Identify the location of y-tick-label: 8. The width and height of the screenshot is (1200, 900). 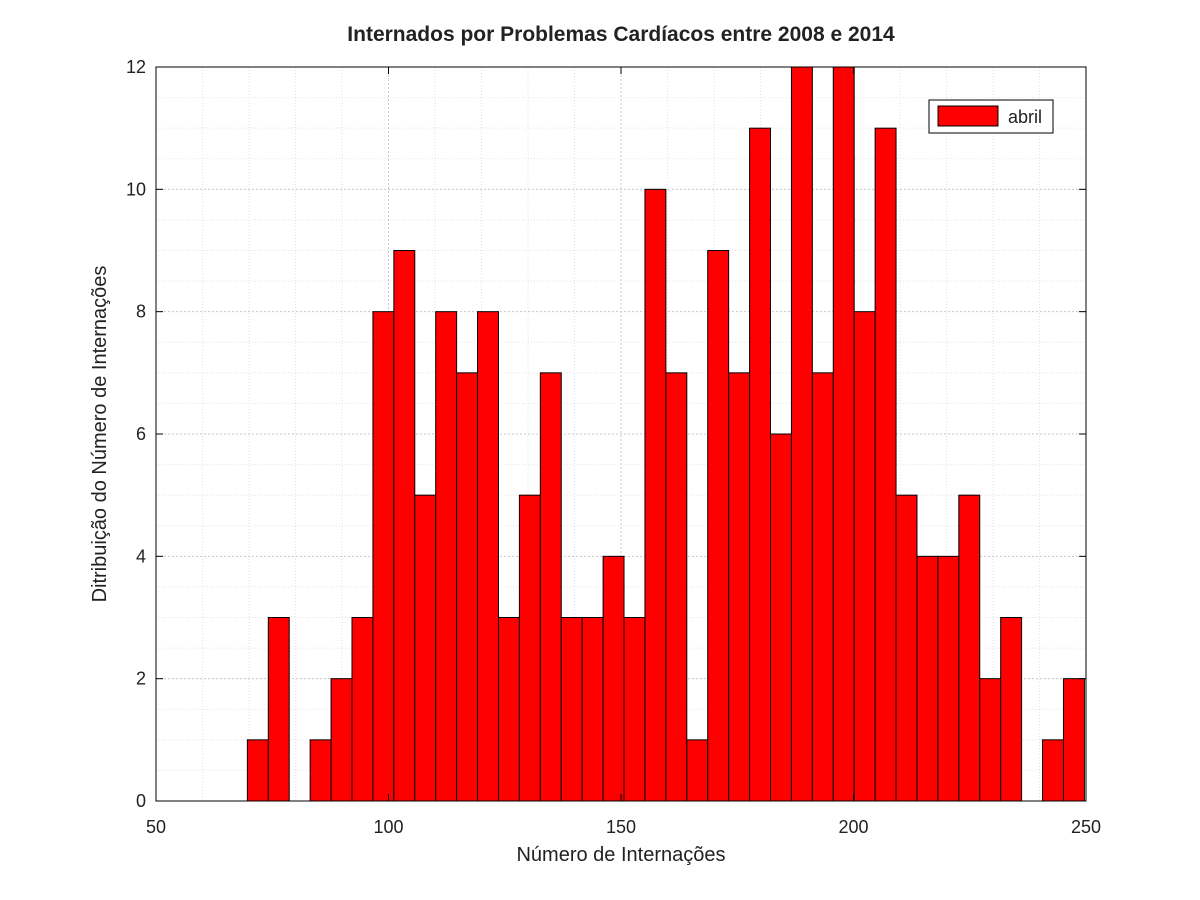
(141, 312).